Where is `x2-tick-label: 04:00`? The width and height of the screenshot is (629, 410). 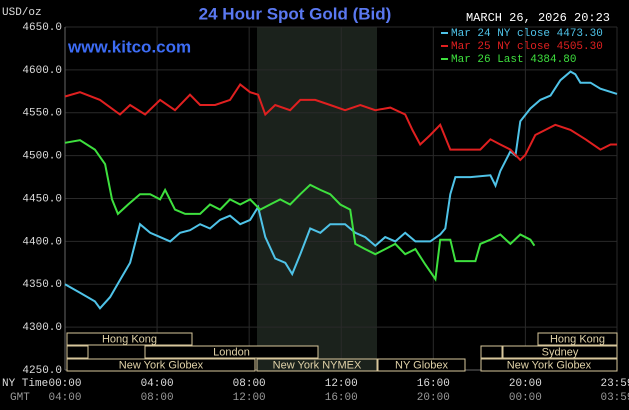
x2-tick-label: 04:00 is located at coordinates (64, 398).